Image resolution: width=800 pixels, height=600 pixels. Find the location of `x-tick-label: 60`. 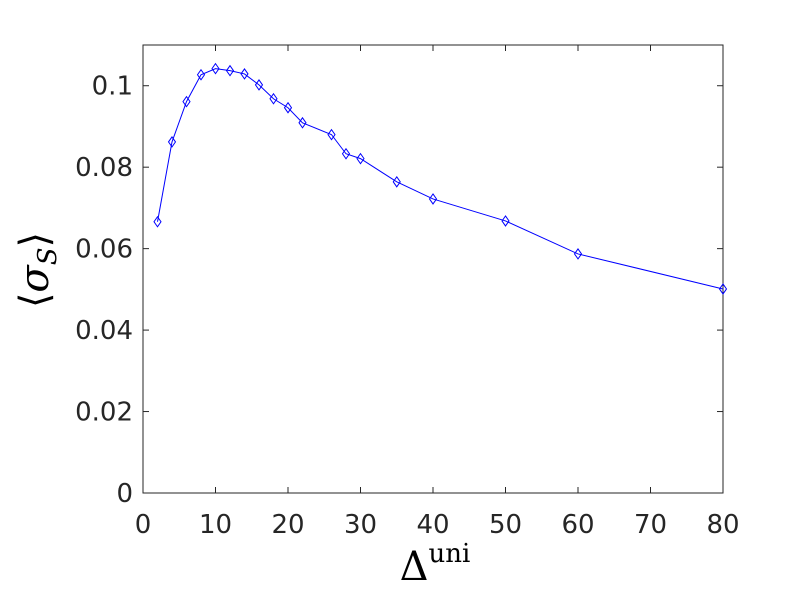

x-tick-label: 60 is located at coordinates (577, 525).